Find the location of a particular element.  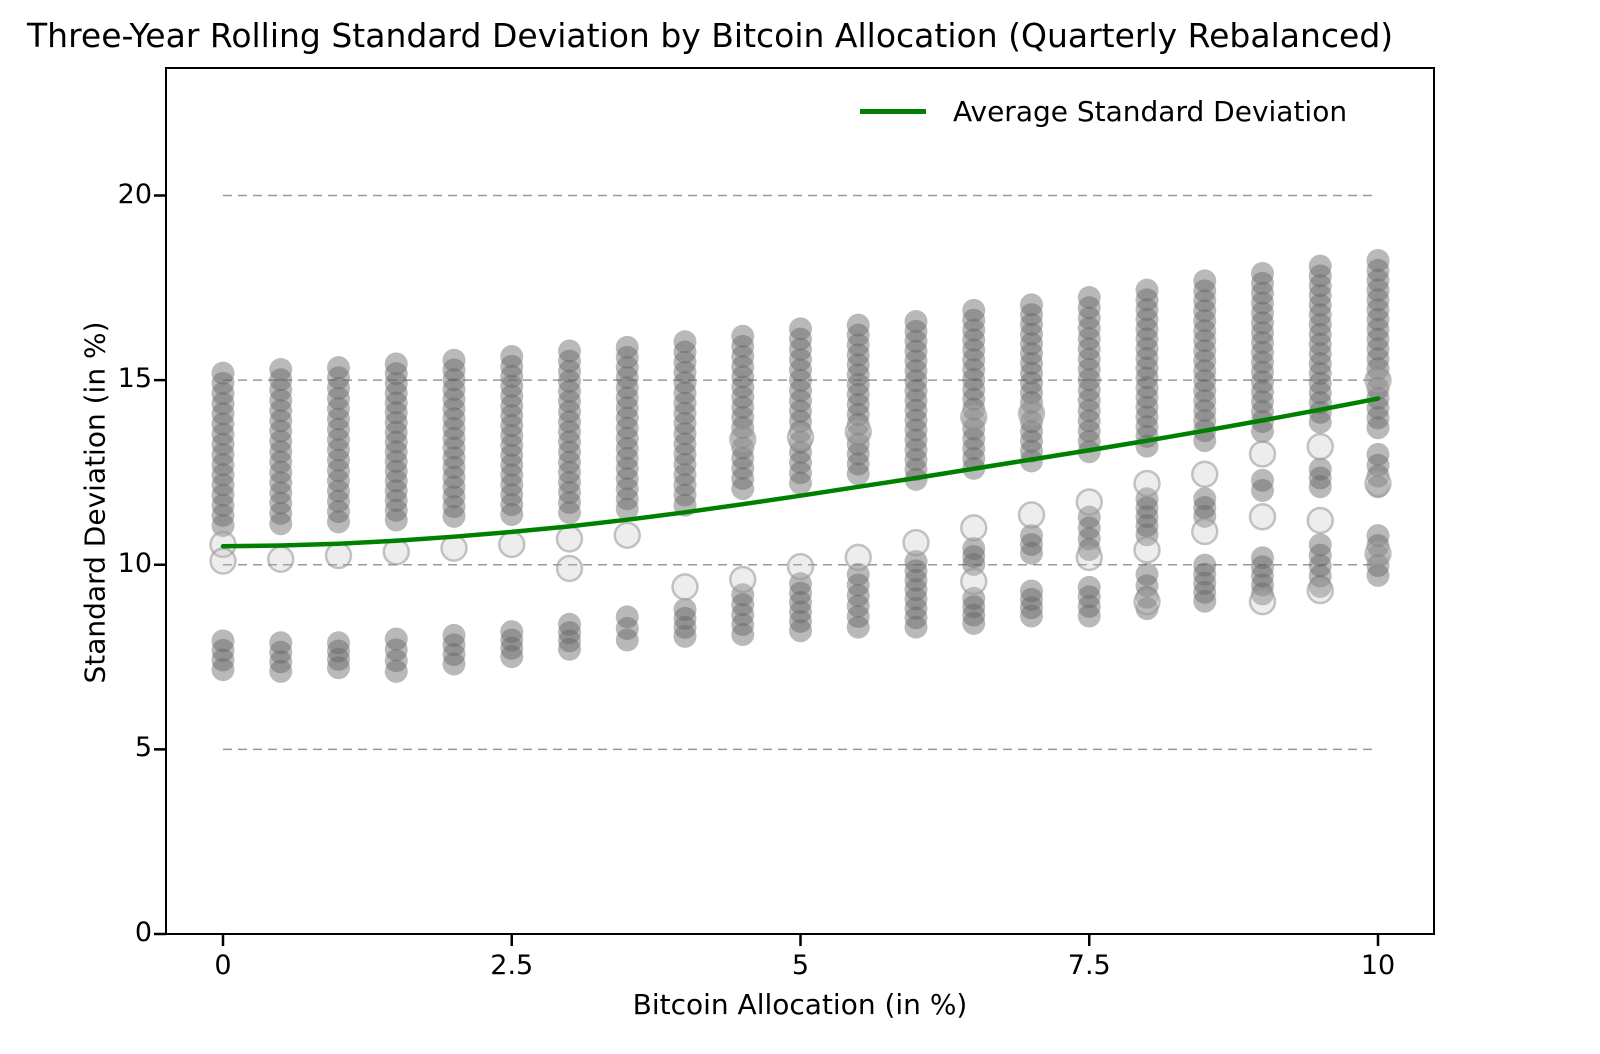

scatter-column-lower-x3.5 is located at coordinates (627, 628).